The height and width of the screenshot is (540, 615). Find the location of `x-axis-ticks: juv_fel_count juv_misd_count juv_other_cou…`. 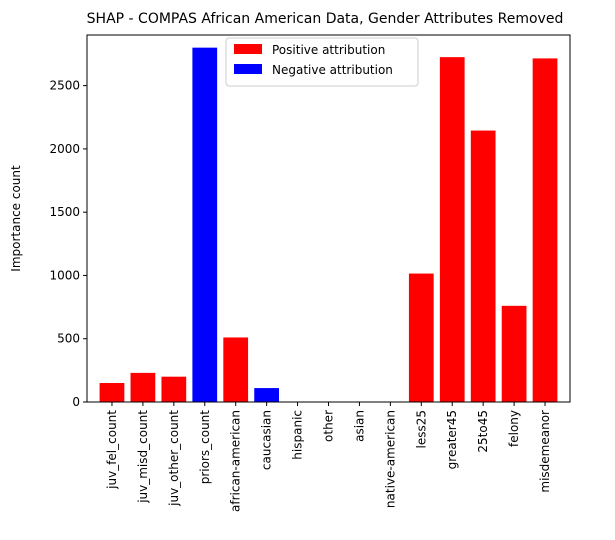

x-axis-ticks: juv_fel_count juv_misd_count juv_other_cou… is located at coordinates (328, 457).